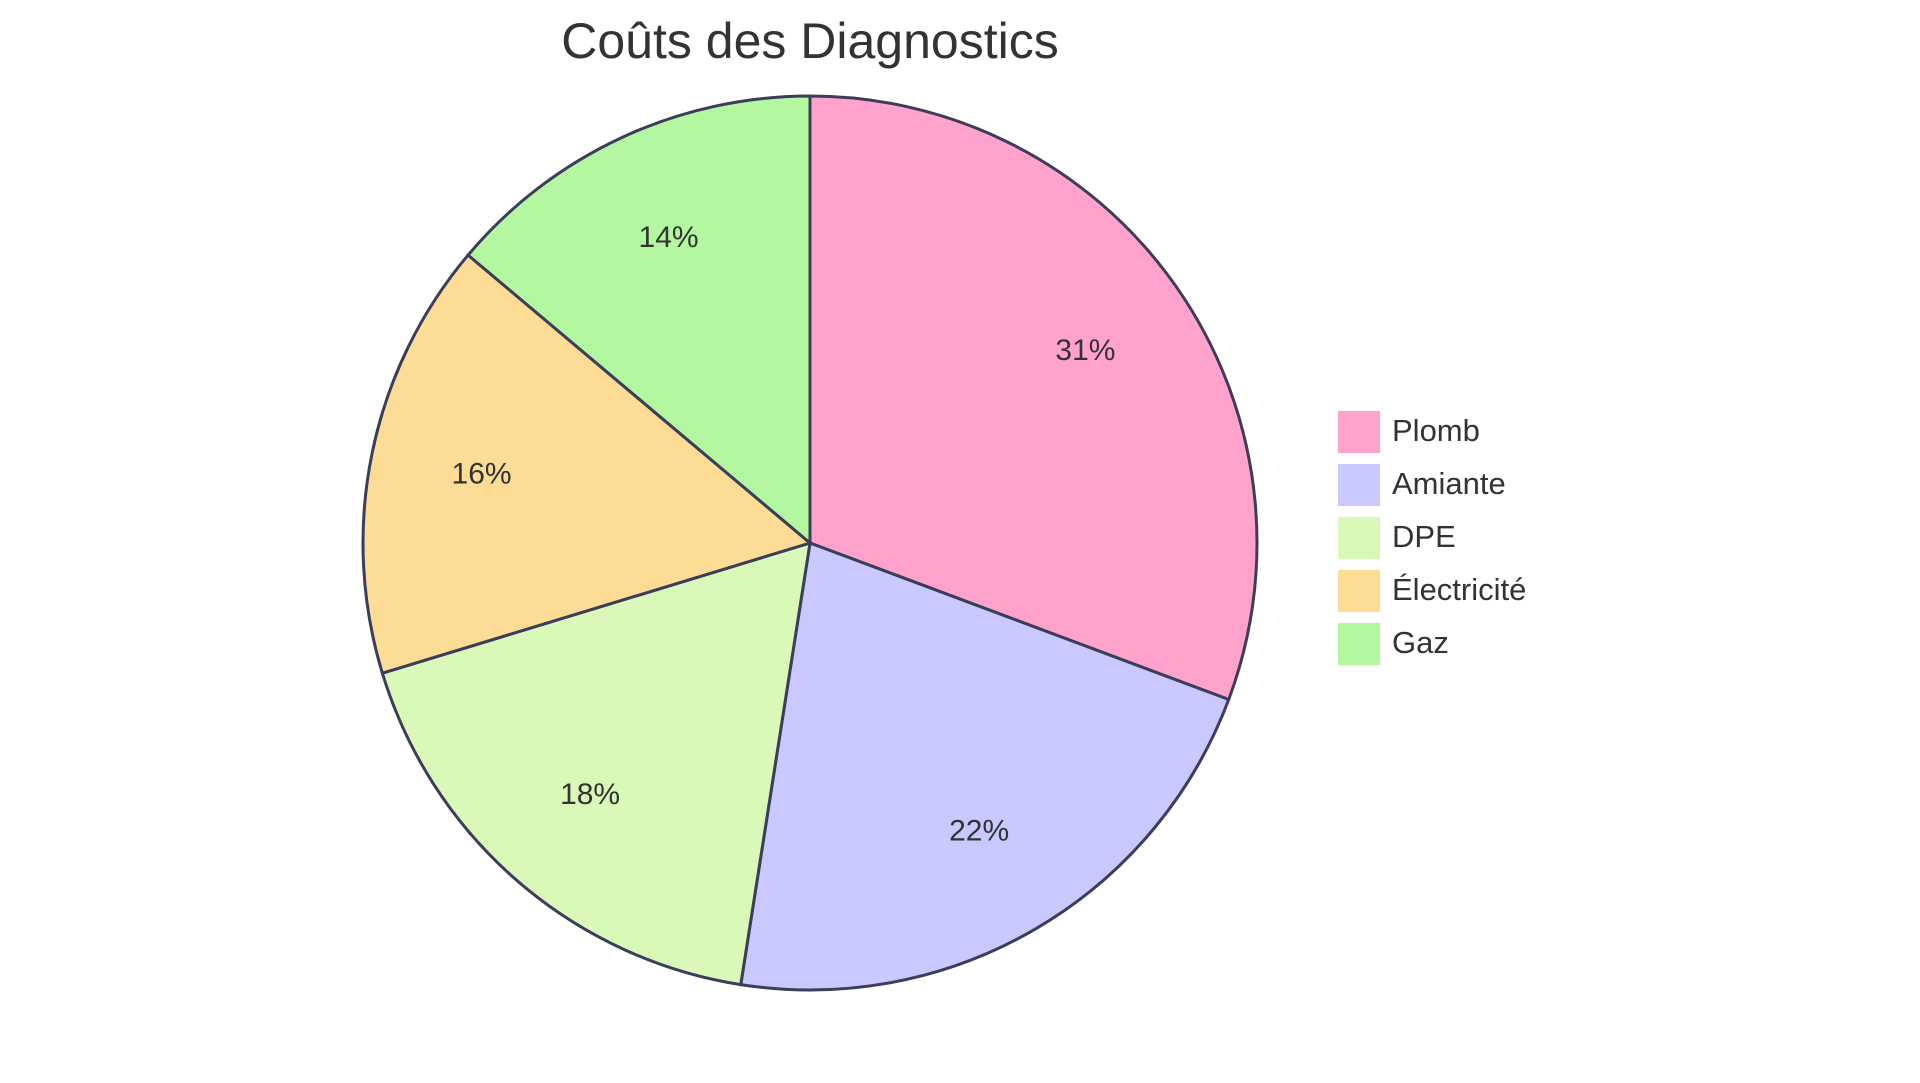 This screenshot has height=1083, width=1920. I want to click on slice-label-electricite: 16%, so click(482, 474).